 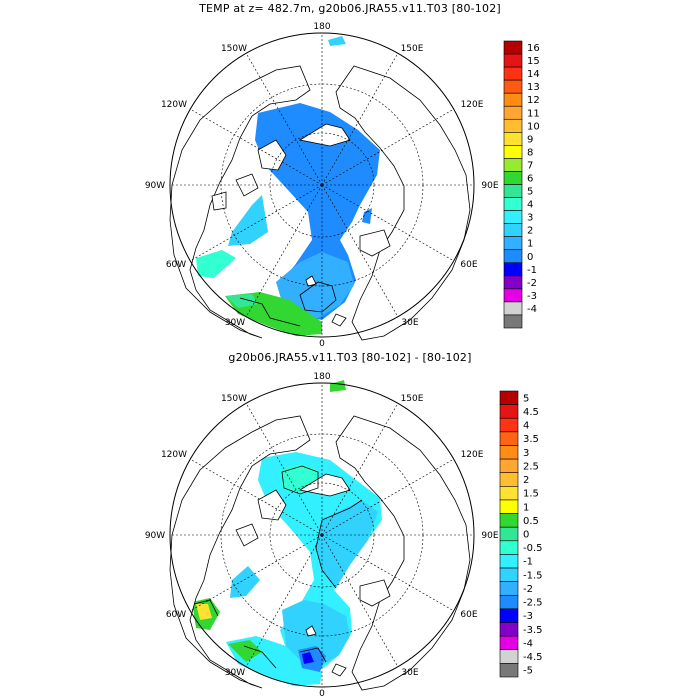 What do you see at coordinates (533, 548) in the screenshot?
I see `colorbar-label: -0.5` at bounding box center [533, 548].